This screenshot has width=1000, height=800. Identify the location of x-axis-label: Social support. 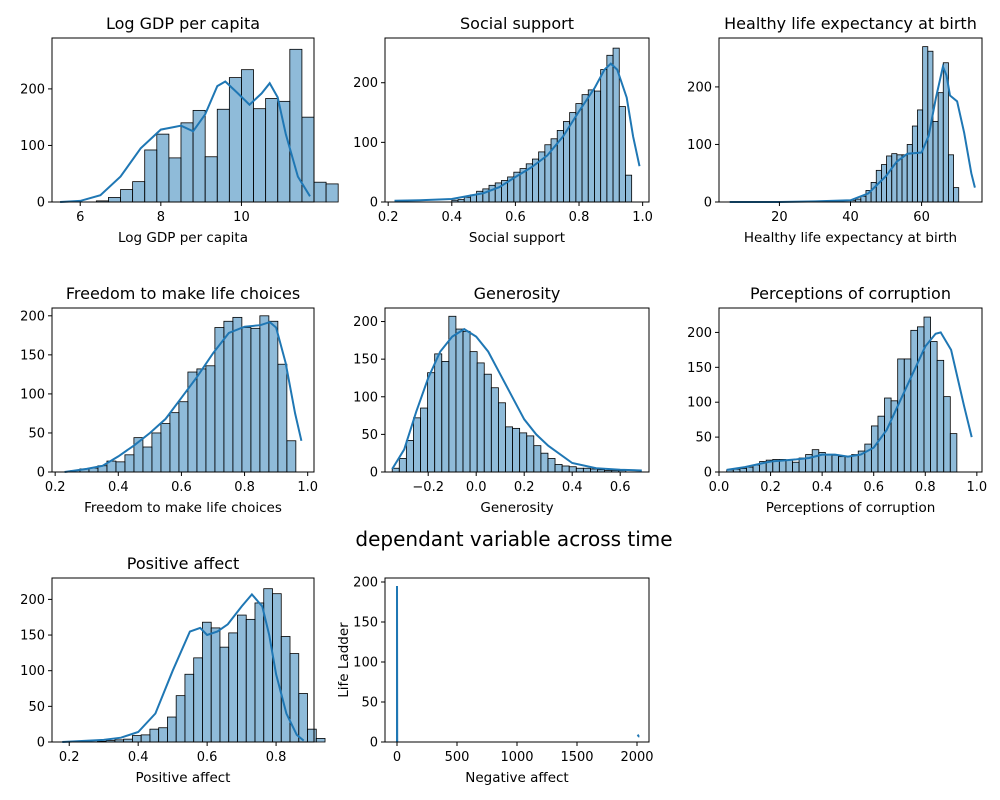
(517, 238).